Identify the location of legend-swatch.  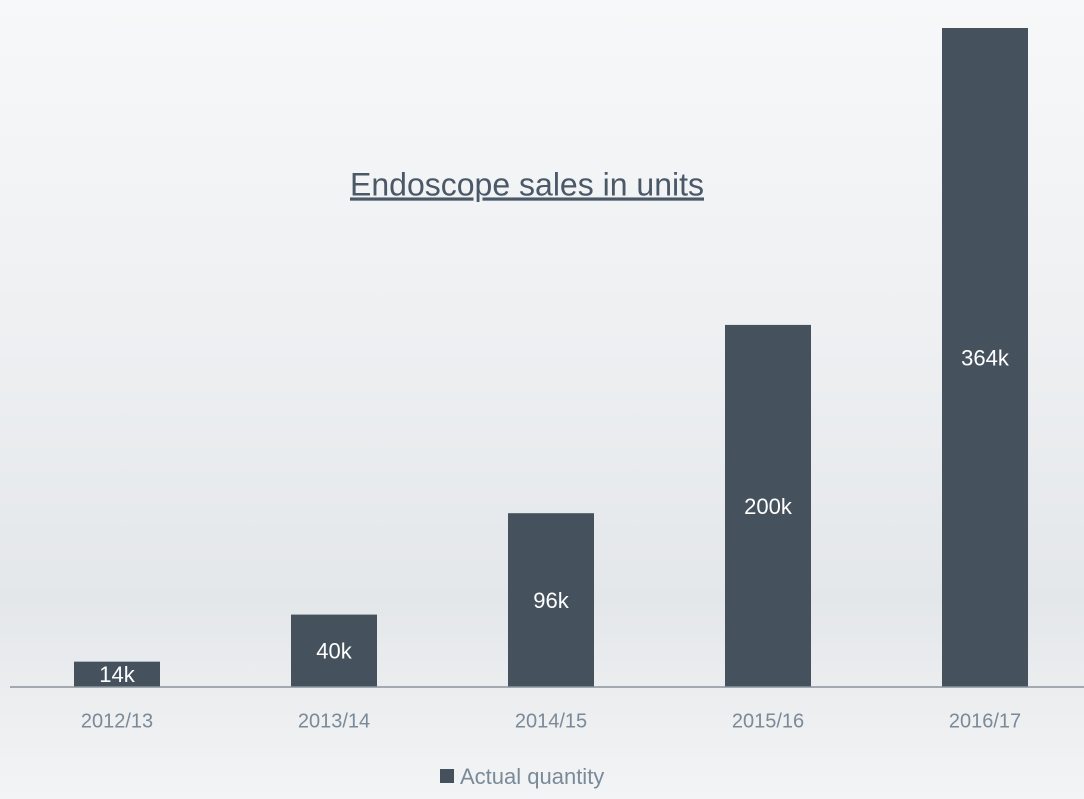
(447, 776).